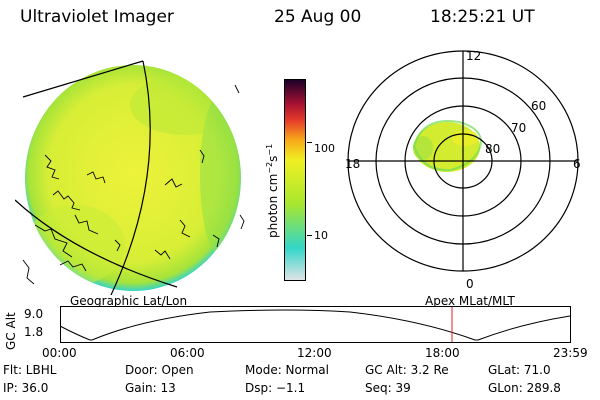 This screenshot has height=400, width=600. Describe the element at coordinates (324, 148) in the screenshot. I see `colorbar-tick-100: 100` at that location.